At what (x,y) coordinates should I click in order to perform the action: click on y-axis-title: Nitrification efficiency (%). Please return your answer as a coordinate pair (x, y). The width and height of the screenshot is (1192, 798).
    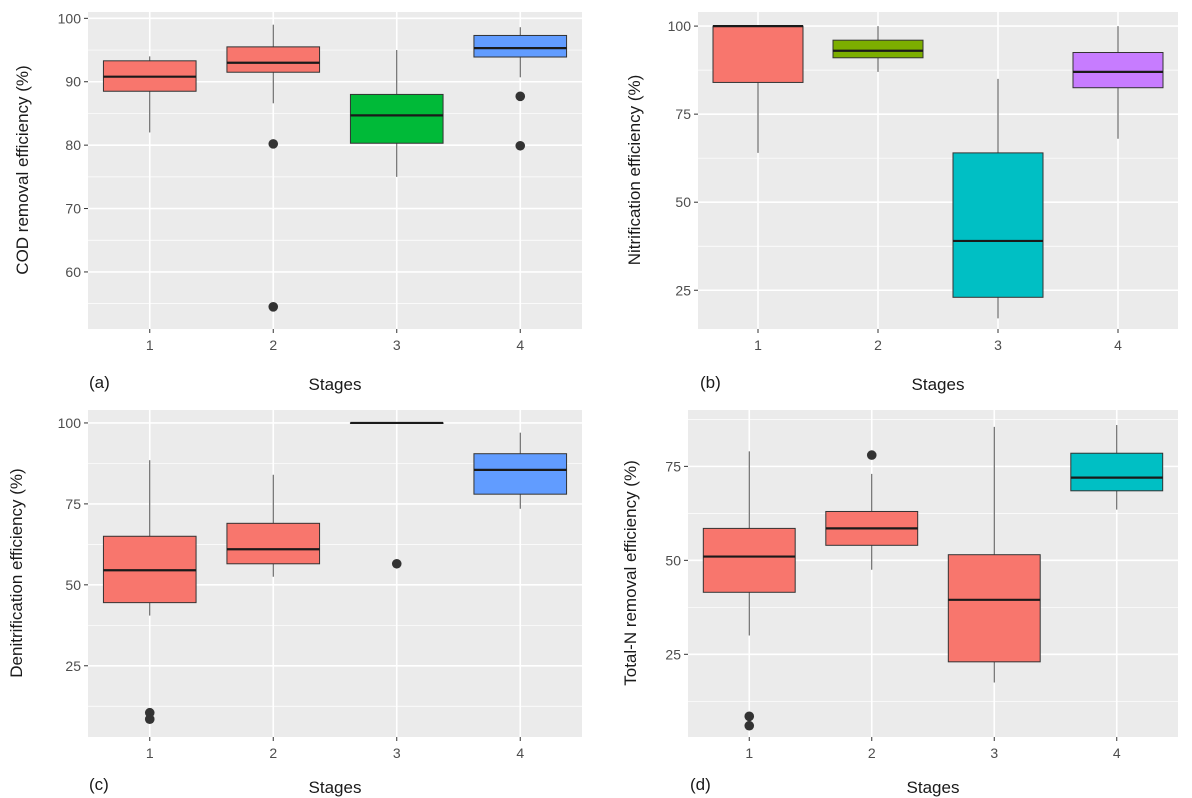
    Looking at the image, I should click on (634, 170).